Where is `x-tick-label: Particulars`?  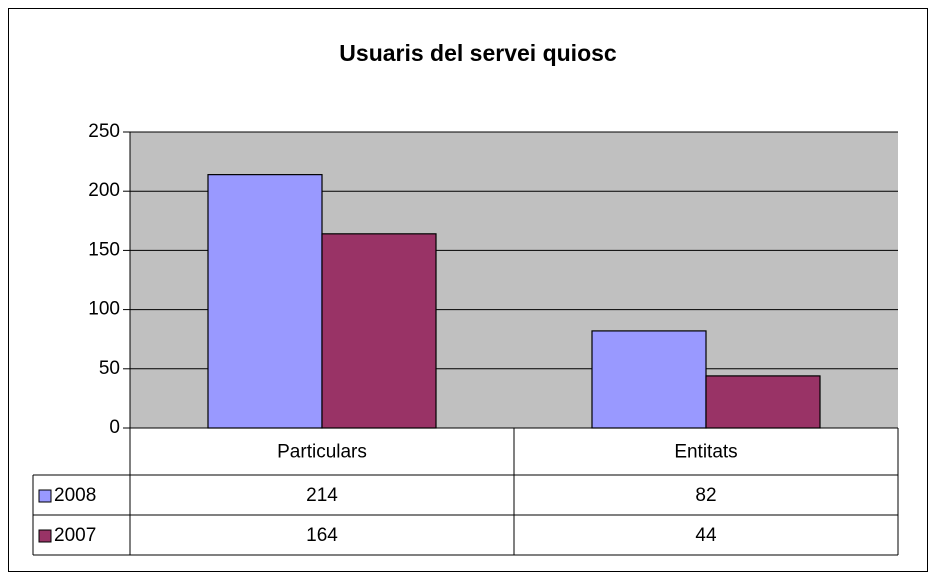
x-tick-label: Particulars is located at coordinates (322, 452).